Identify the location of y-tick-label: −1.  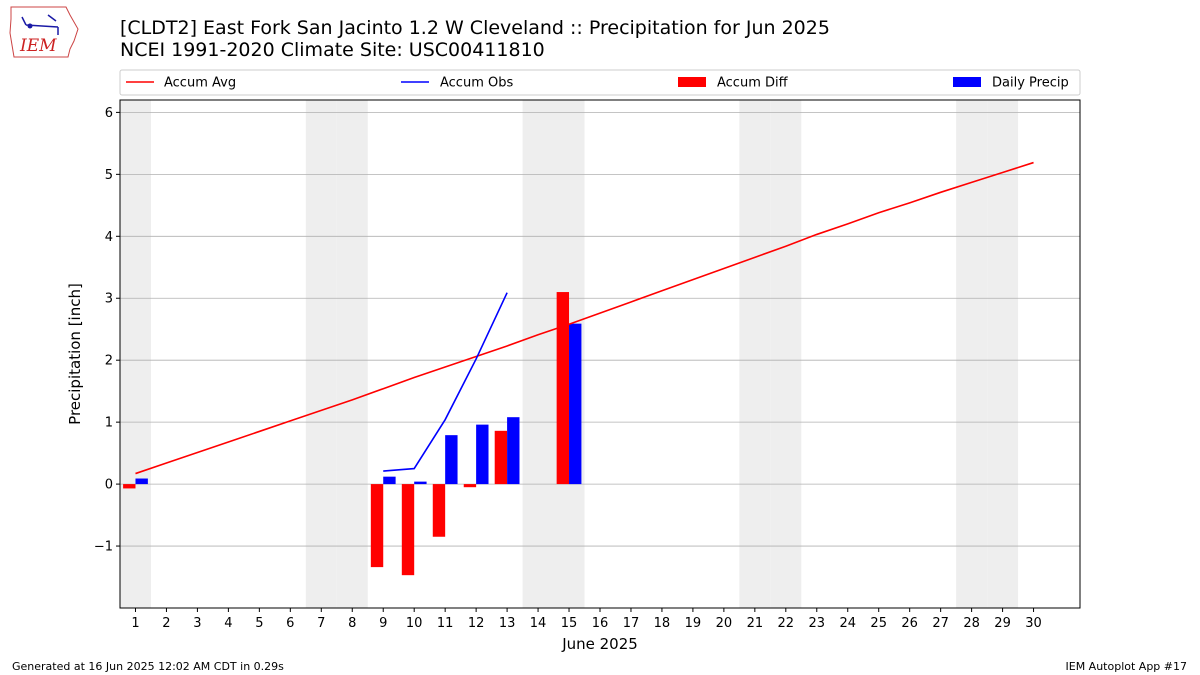
(103, 547).